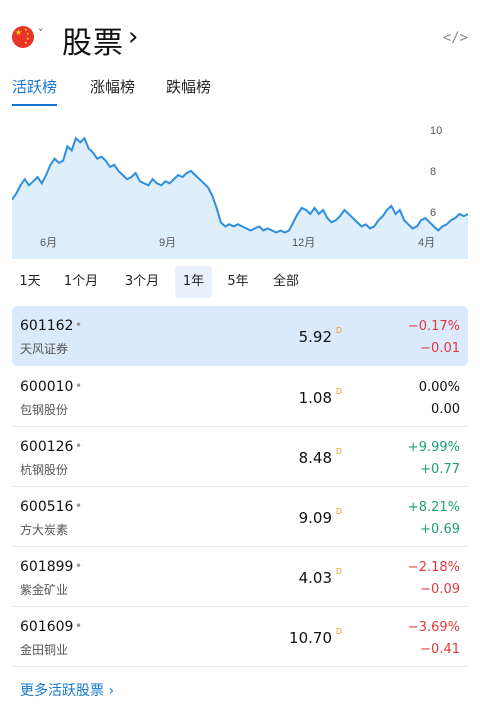  What do you see at coordinates (433, 326) in the screenshot?
I see `change-percent: −0.17%` at bounding box center [433, 326].